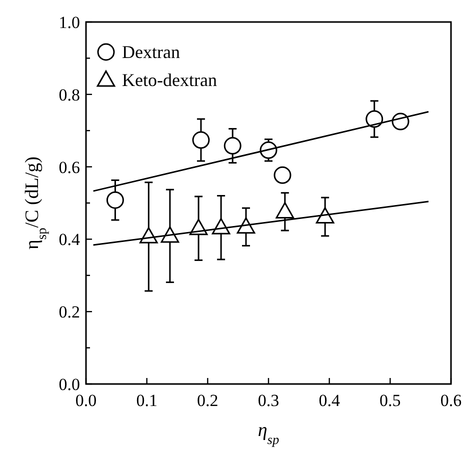  I want to click on x-tick-label: 0.6, so click(451, 400).